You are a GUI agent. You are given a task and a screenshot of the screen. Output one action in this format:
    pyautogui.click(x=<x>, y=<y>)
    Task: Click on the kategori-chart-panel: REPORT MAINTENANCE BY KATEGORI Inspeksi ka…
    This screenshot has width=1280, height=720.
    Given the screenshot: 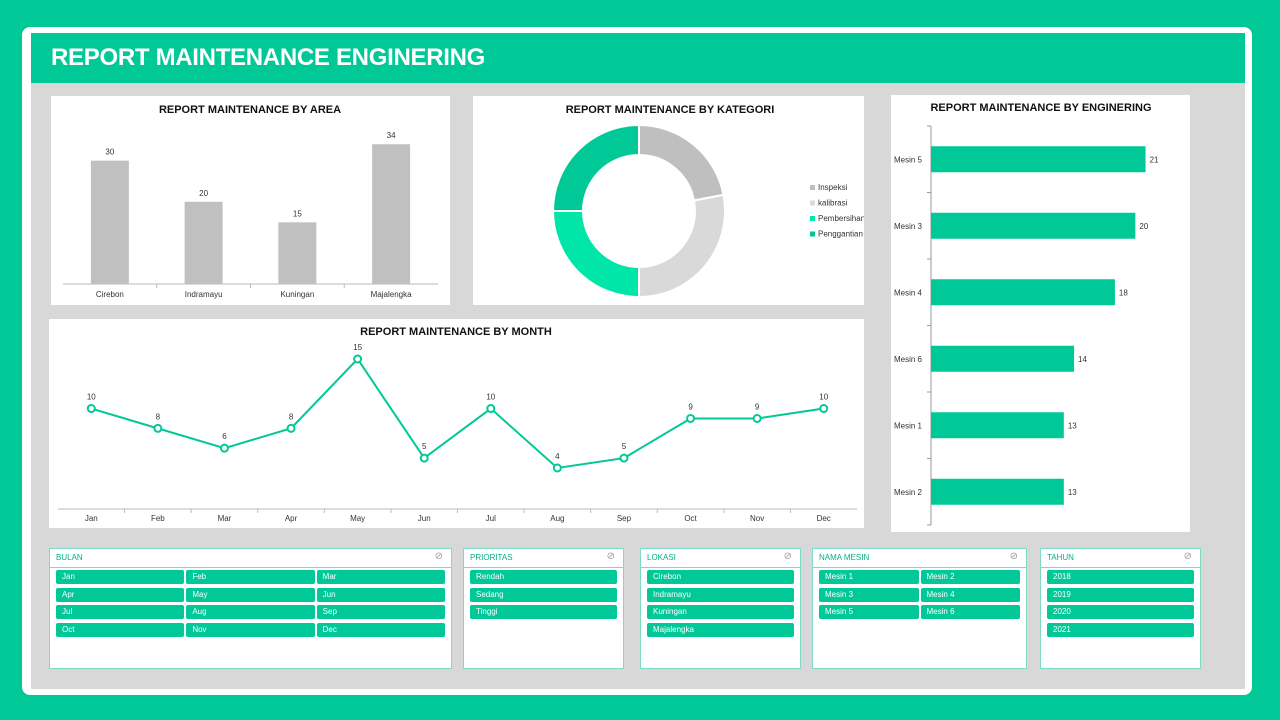 What is the action you would take?
    pyautogui.click(x=669, y=200)
    